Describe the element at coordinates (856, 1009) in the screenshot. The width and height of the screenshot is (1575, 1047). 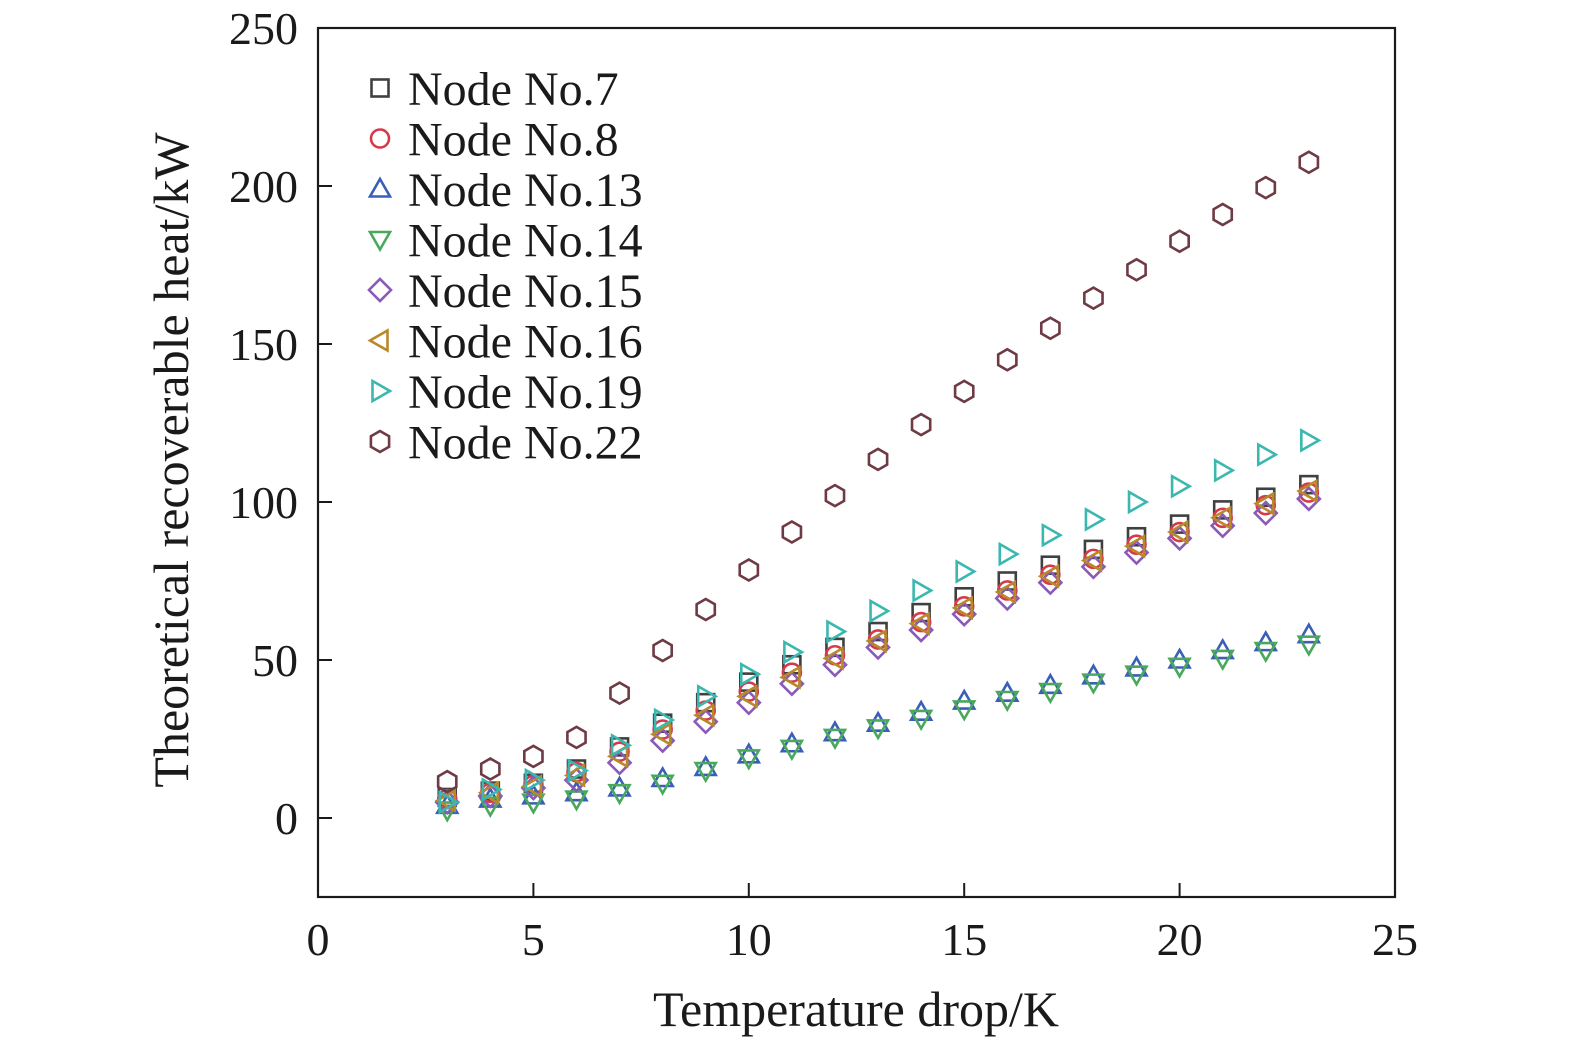
I see `x-axis-label: Temperature drop/K` at that location.